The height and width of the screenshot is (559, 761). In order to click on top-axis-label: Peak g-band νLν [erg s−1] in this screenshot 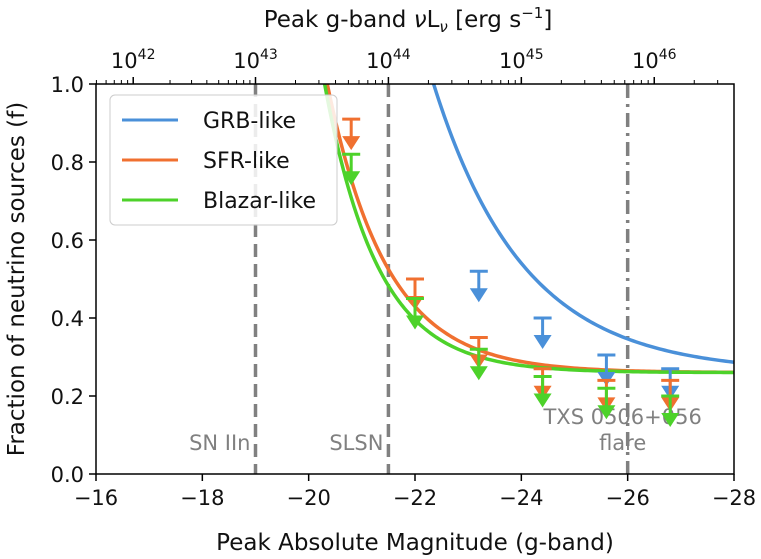, I will do `click(408, 20)`.